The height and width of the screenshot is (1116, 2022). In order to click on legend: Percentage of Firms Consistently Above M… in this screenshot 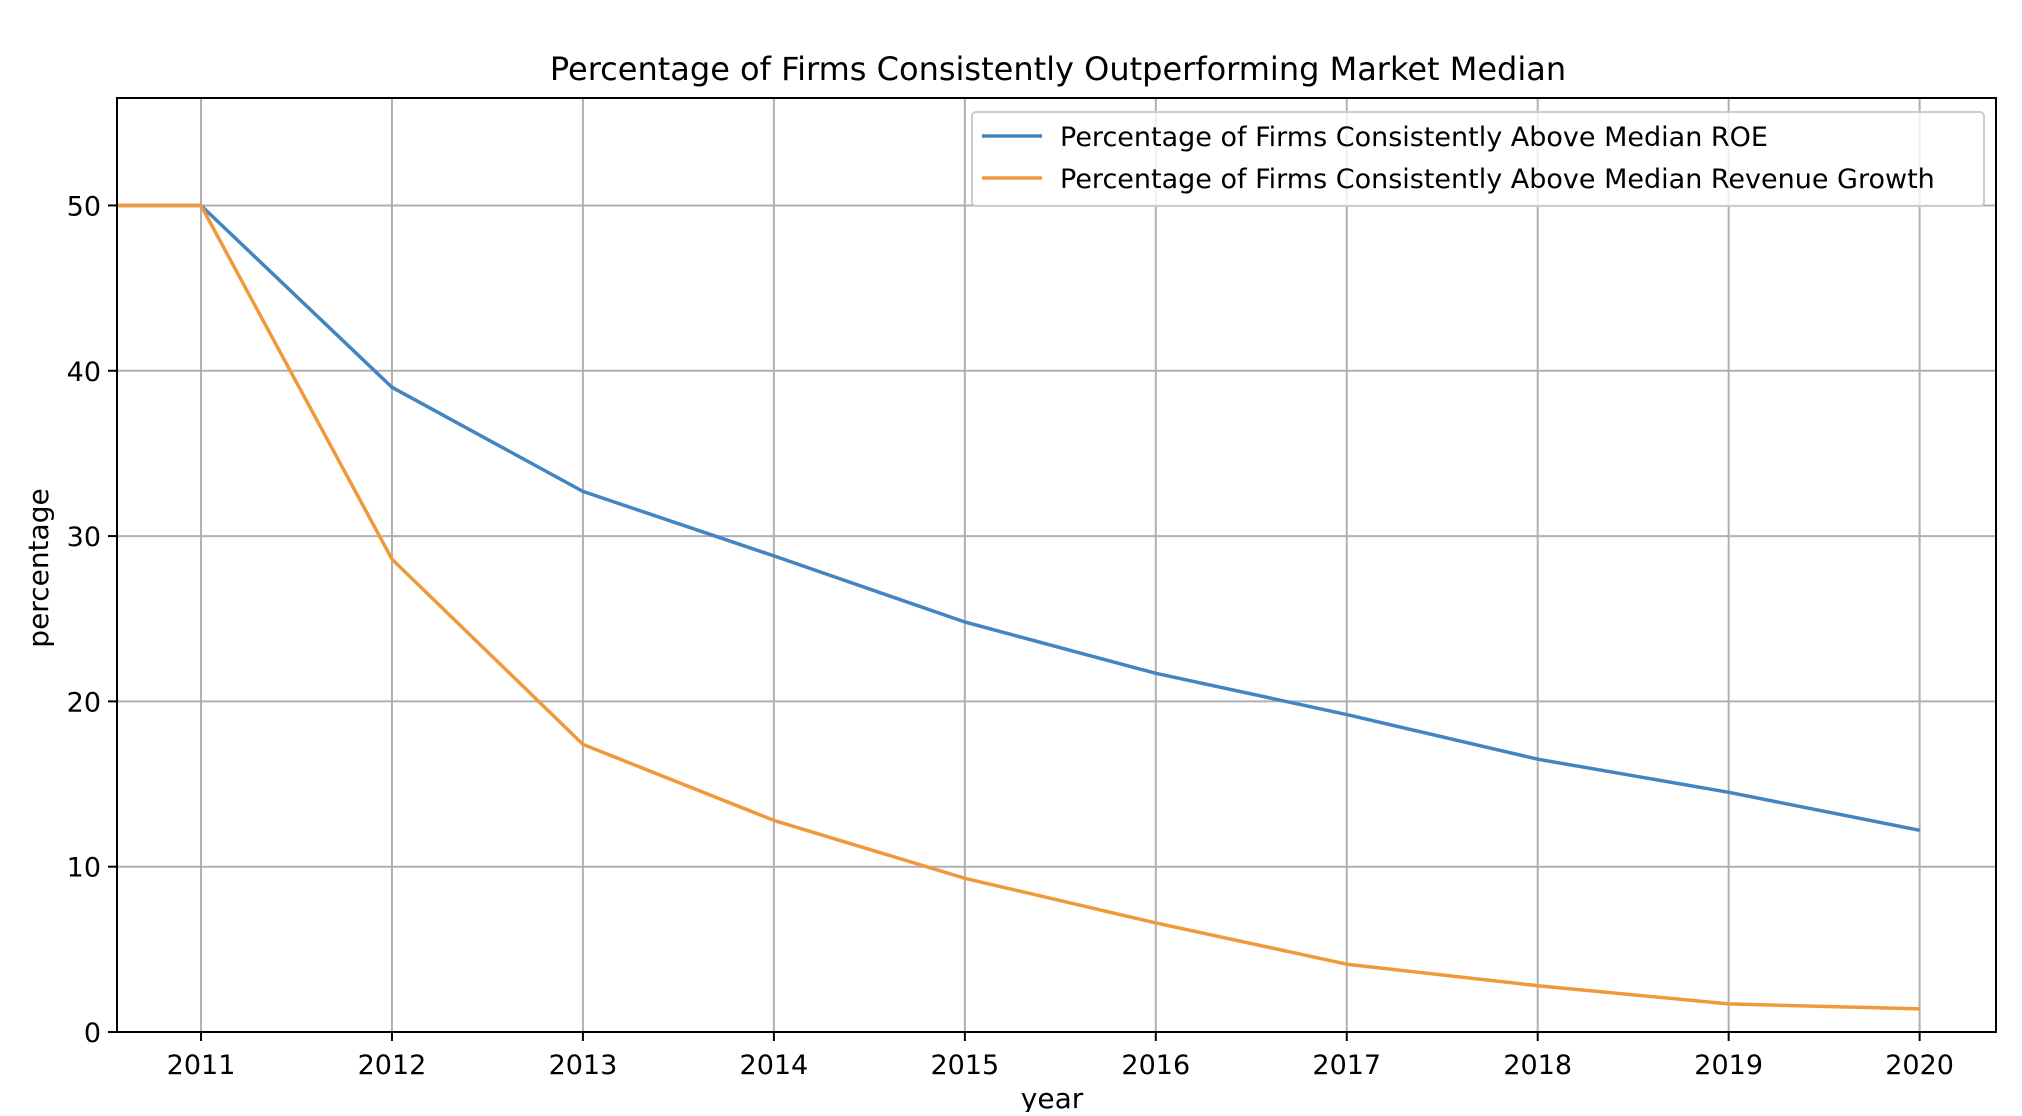, I will do `click(1478, 159)`.